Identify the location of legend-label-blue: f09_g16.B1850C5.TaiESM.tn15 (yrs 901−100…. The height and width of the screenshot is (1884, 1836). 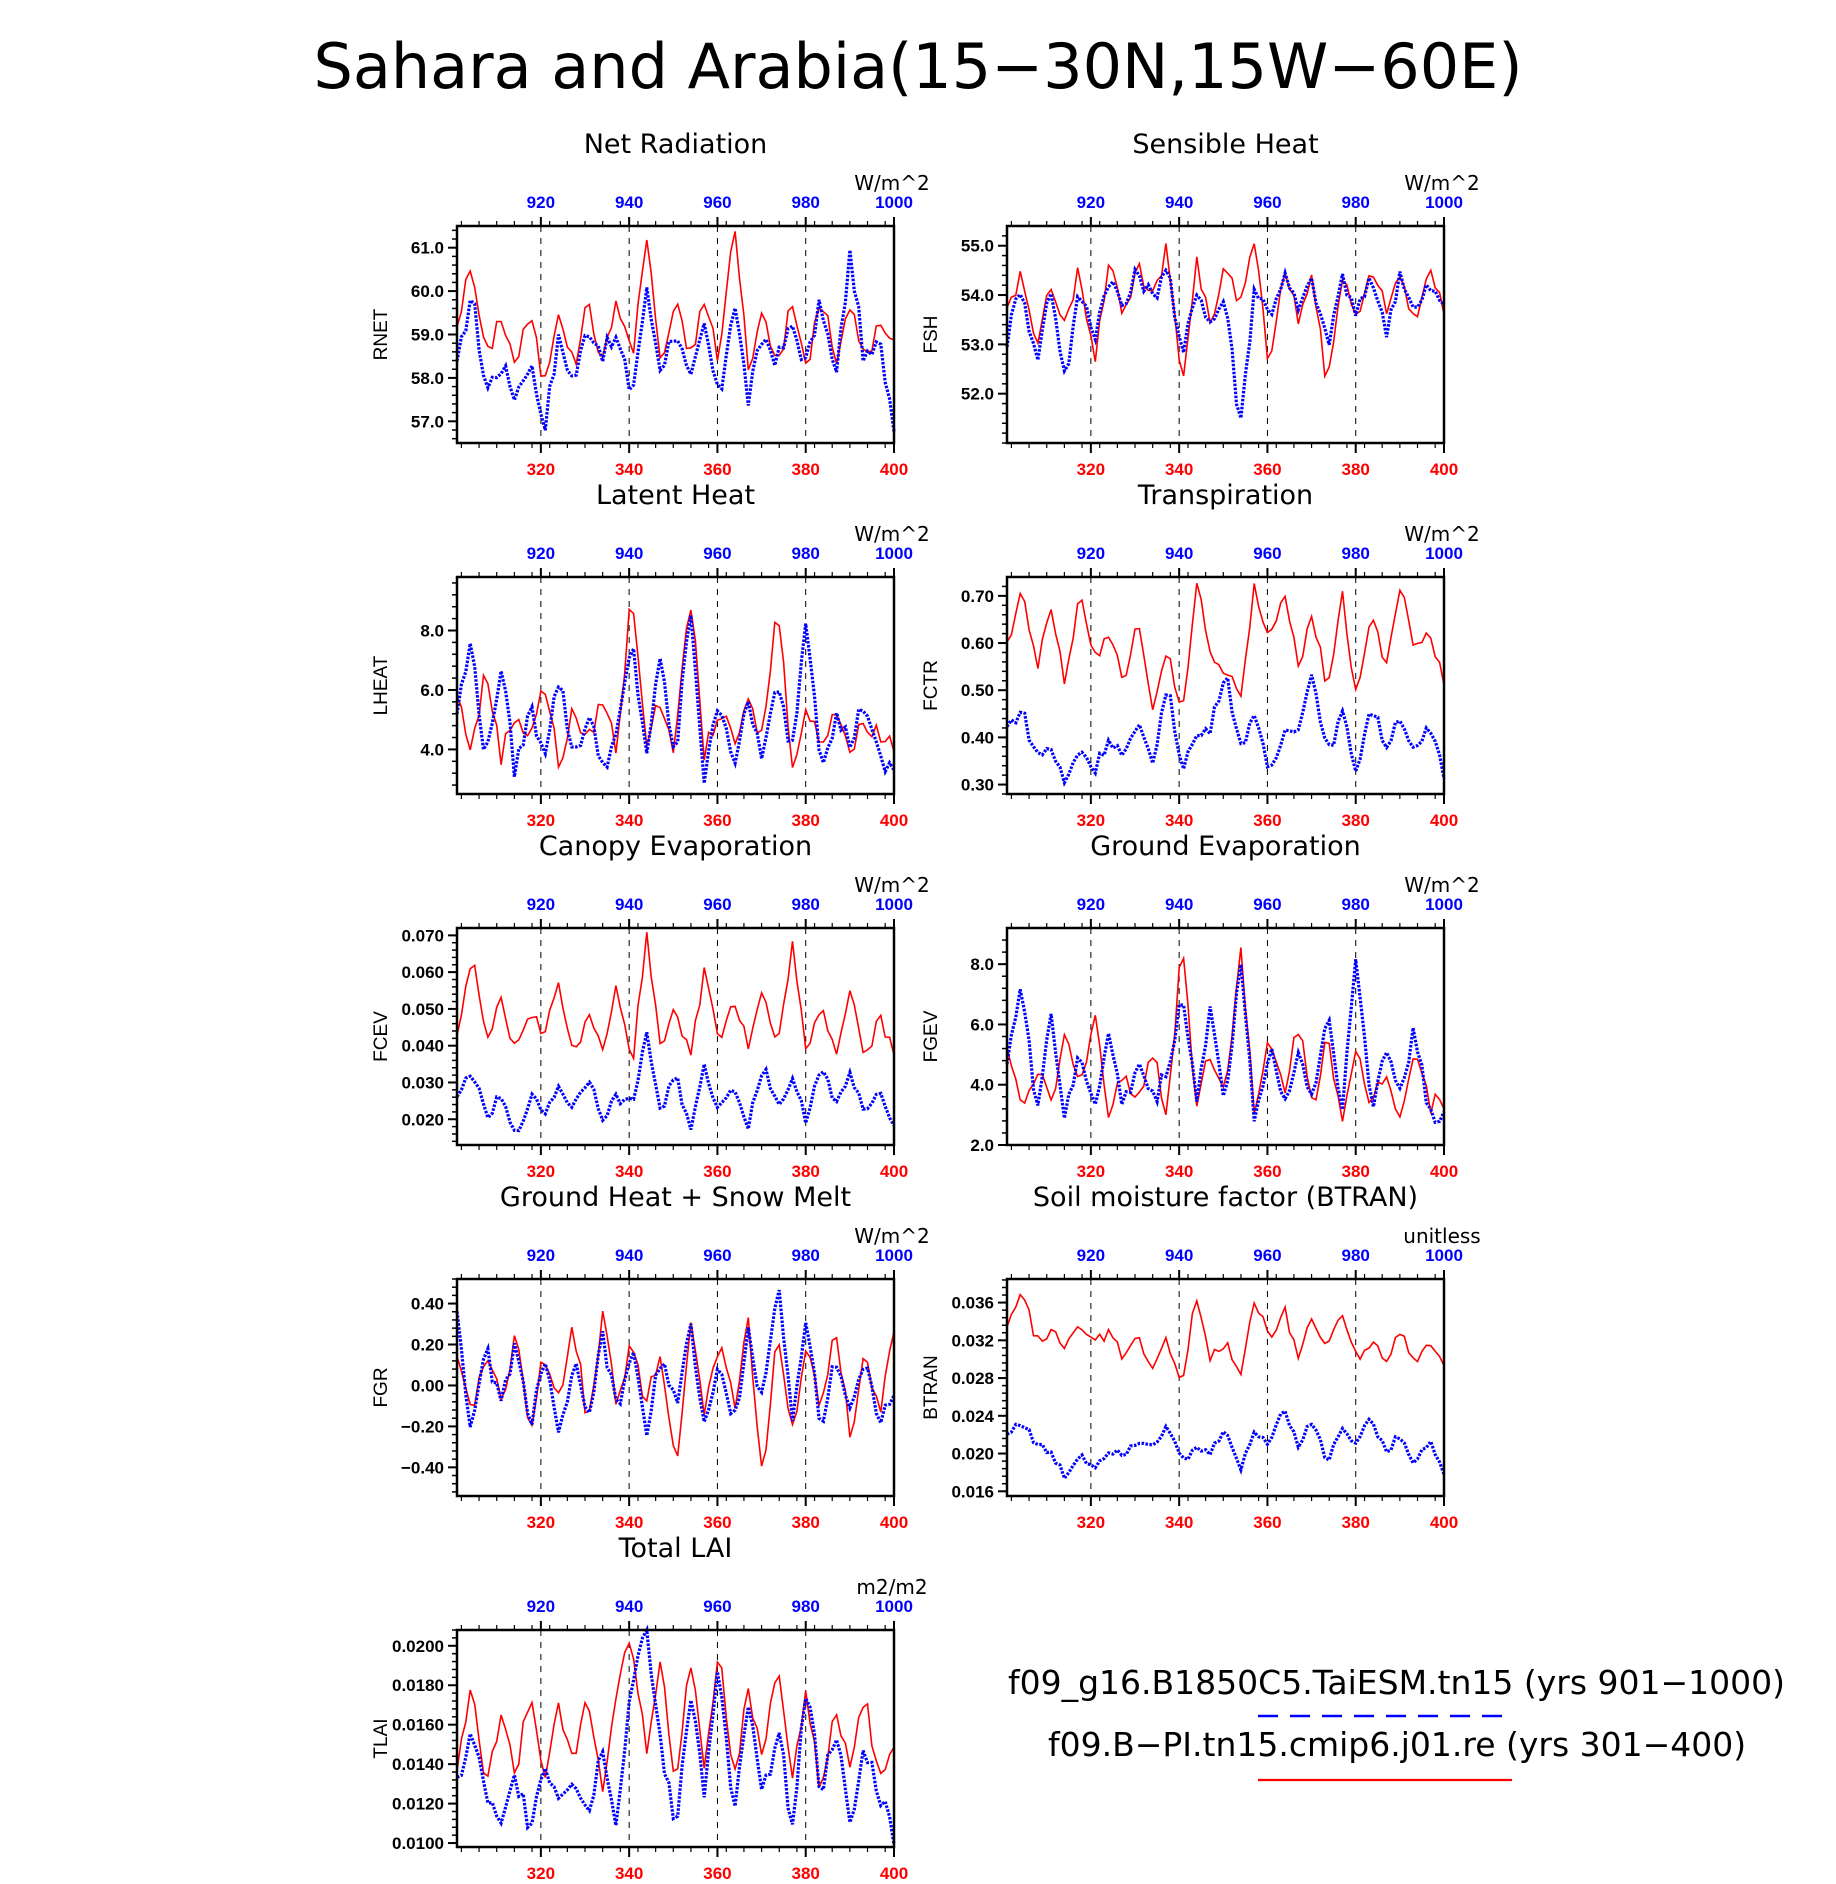
(1396, 1682).